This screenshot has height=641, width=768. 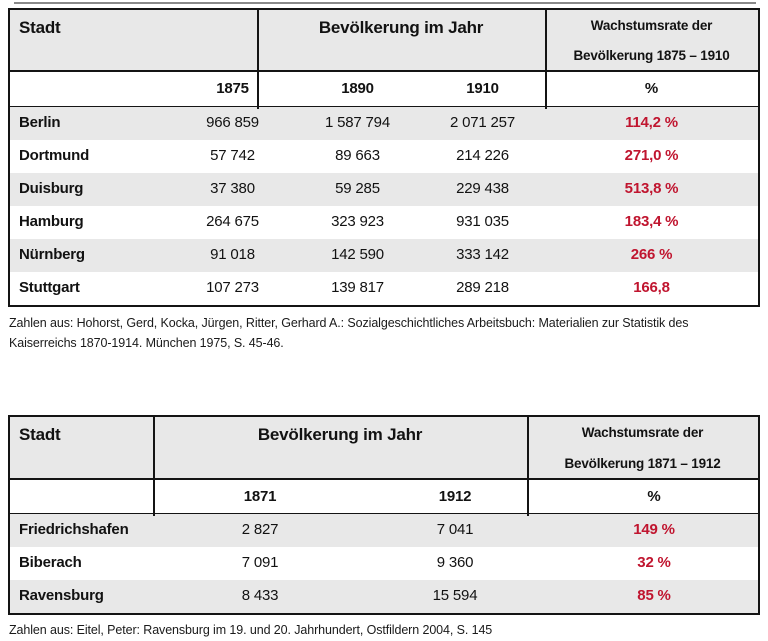 I want to click on growth-rate-value: 183,4 %, so click(x=651, y=221).